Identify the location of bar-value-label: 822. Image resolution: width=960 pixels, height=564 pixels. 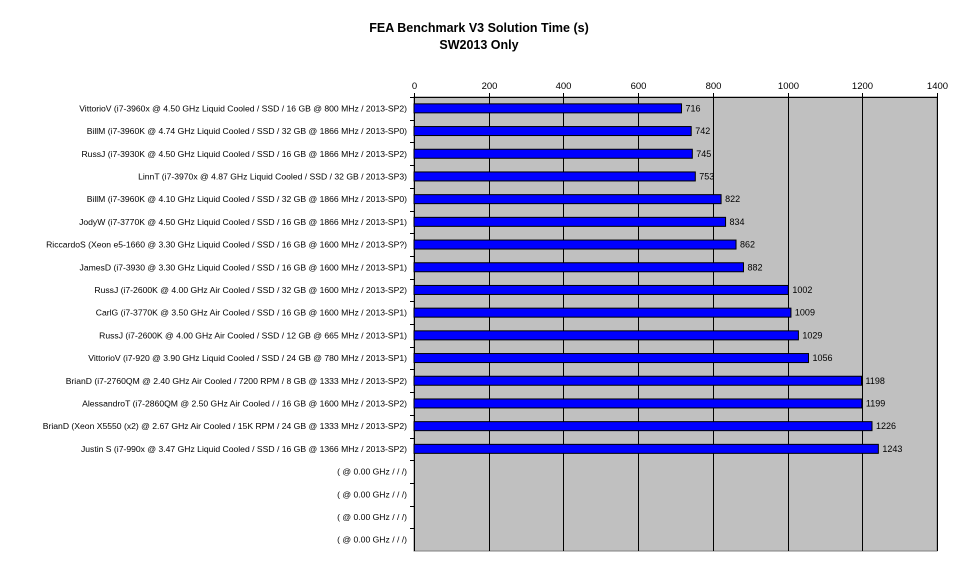
(732, 199).